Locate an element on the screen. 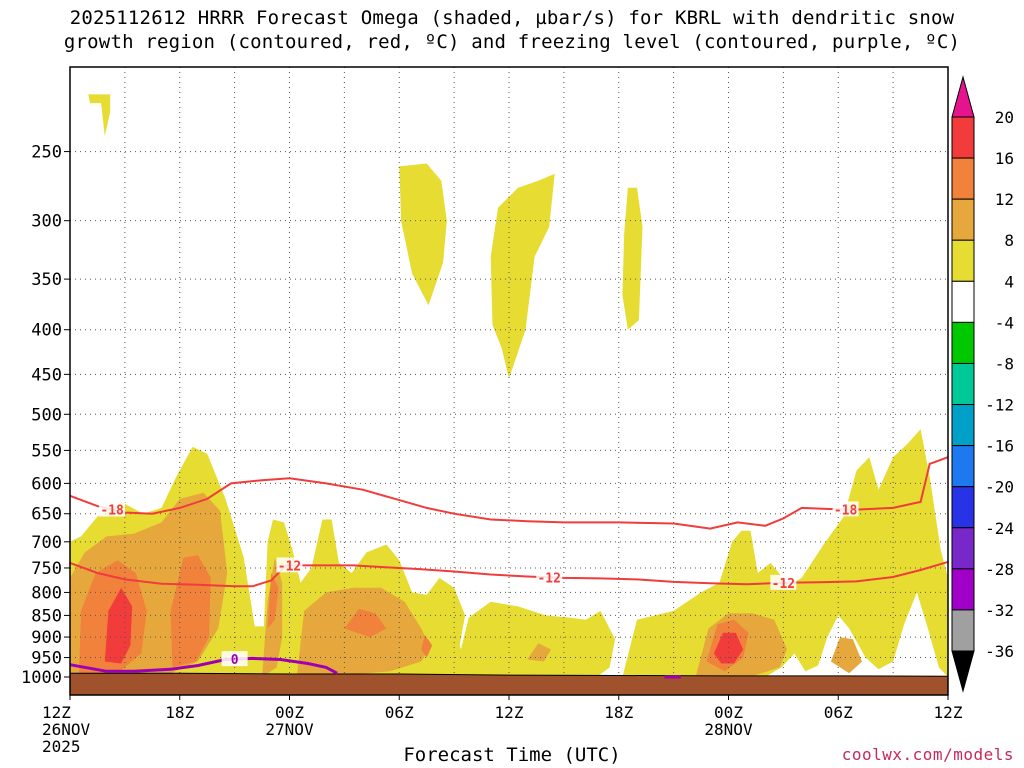 The width and height of the screenshot is (1024, 768). freezing-level-contour-label-0: 0 is located at coordinates (235, 660).